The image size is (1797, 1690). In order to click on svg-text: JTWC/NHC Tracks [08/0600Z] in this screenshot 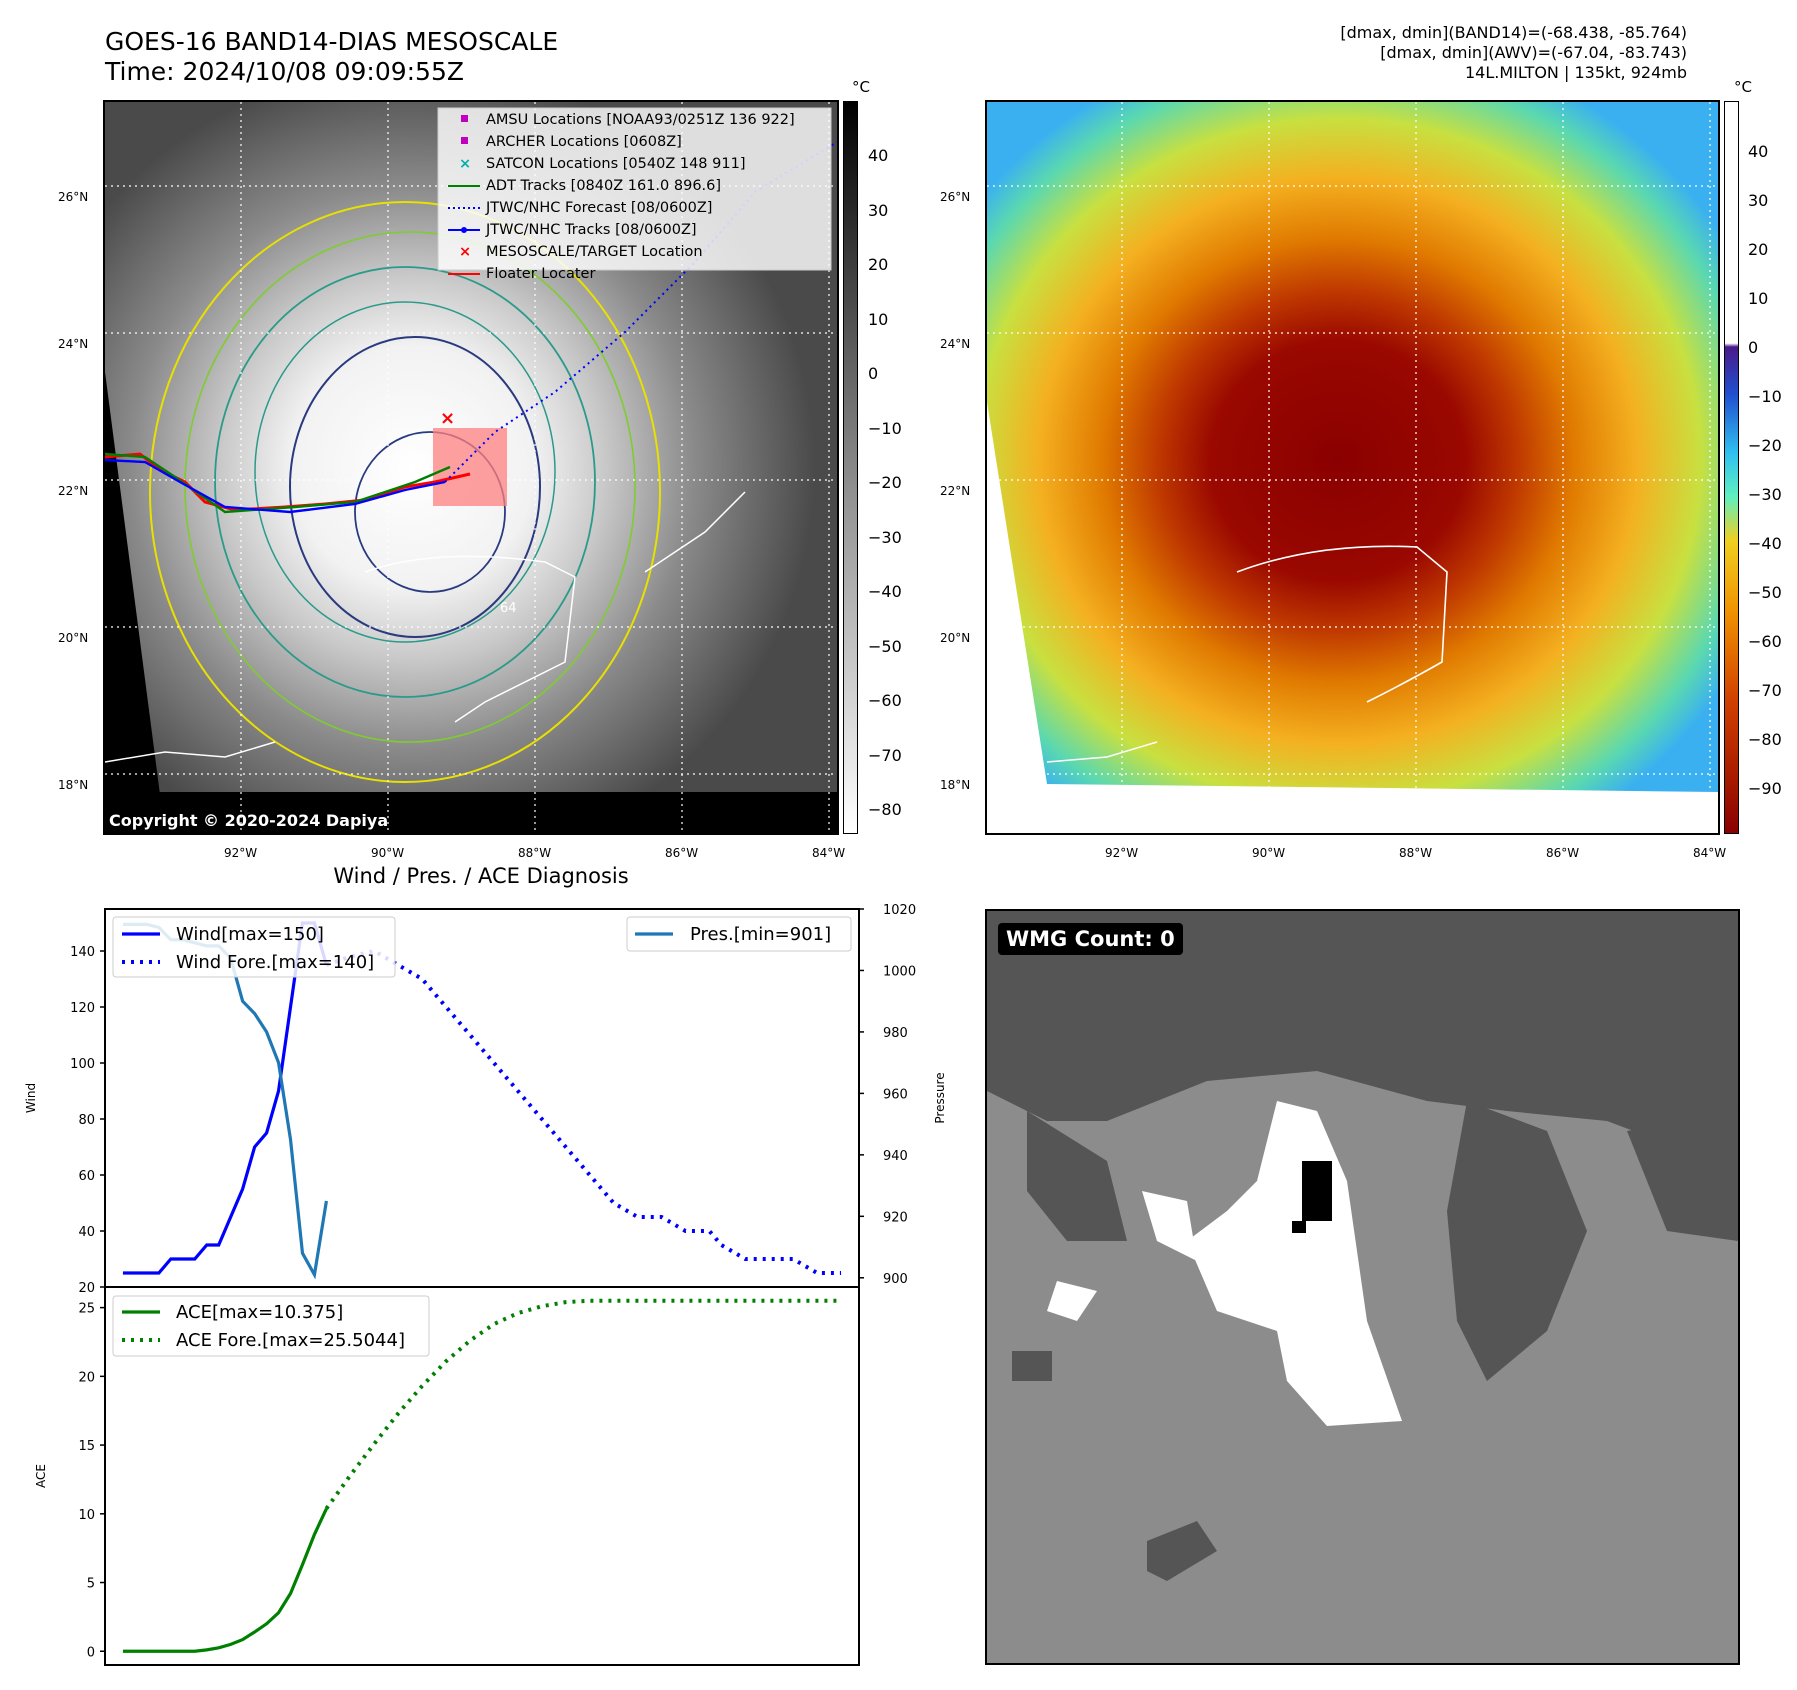, I will do `click(591, 230)`.